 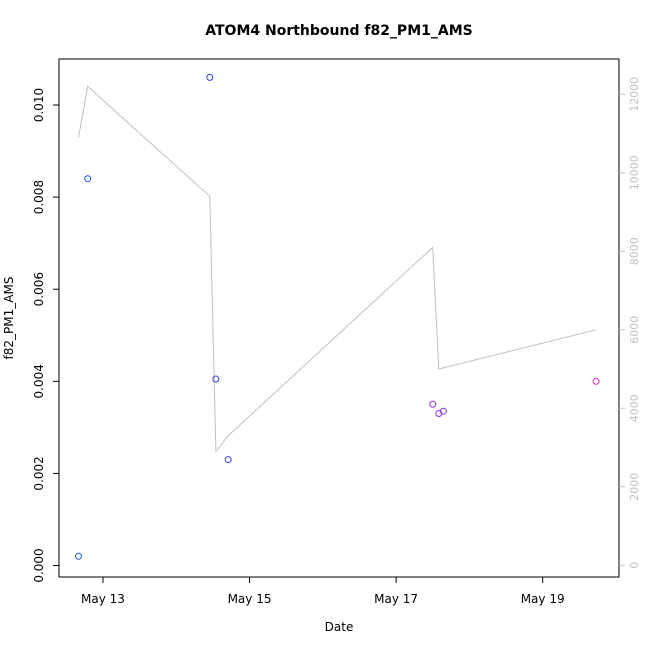 What do you see at coordinates (396, 599) in the screenshot?
I see `x-tick-label: May 17` at bounding box center [396, 599].